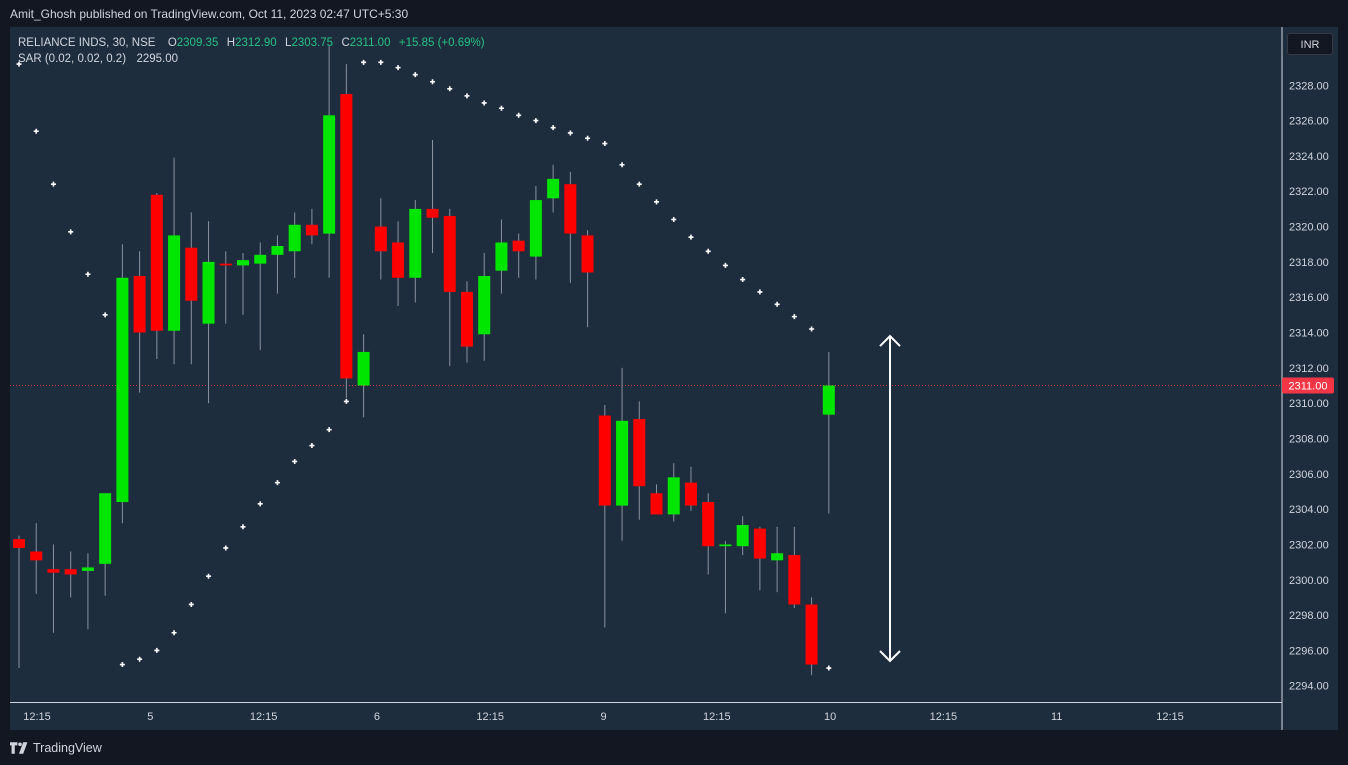 The image size is (1348, 765). I want to click on sar-value: 2295.00, so click(157, 59).